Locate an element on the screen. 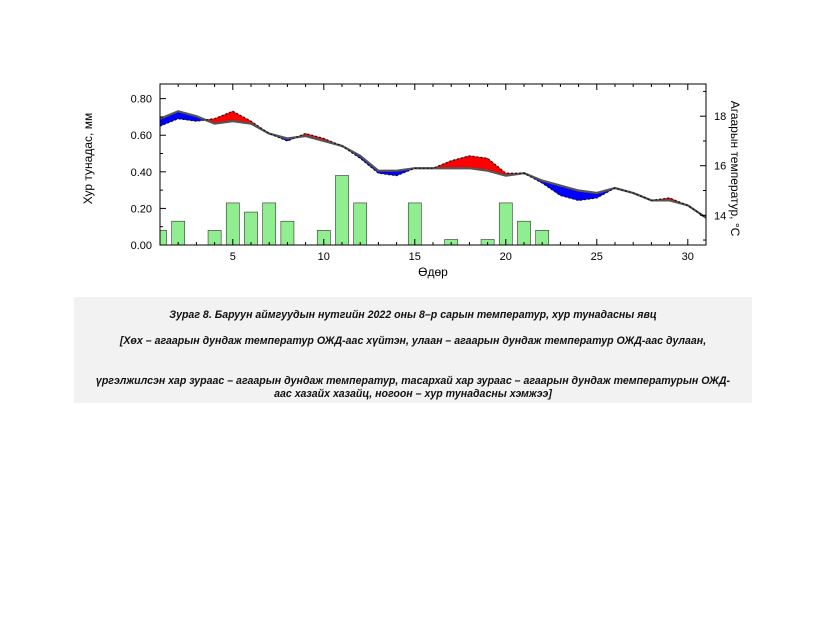 This screenshot has width=825, height=637. y-right-axis-title: Агаарын температур, °С is located at coordinates (735, 169).